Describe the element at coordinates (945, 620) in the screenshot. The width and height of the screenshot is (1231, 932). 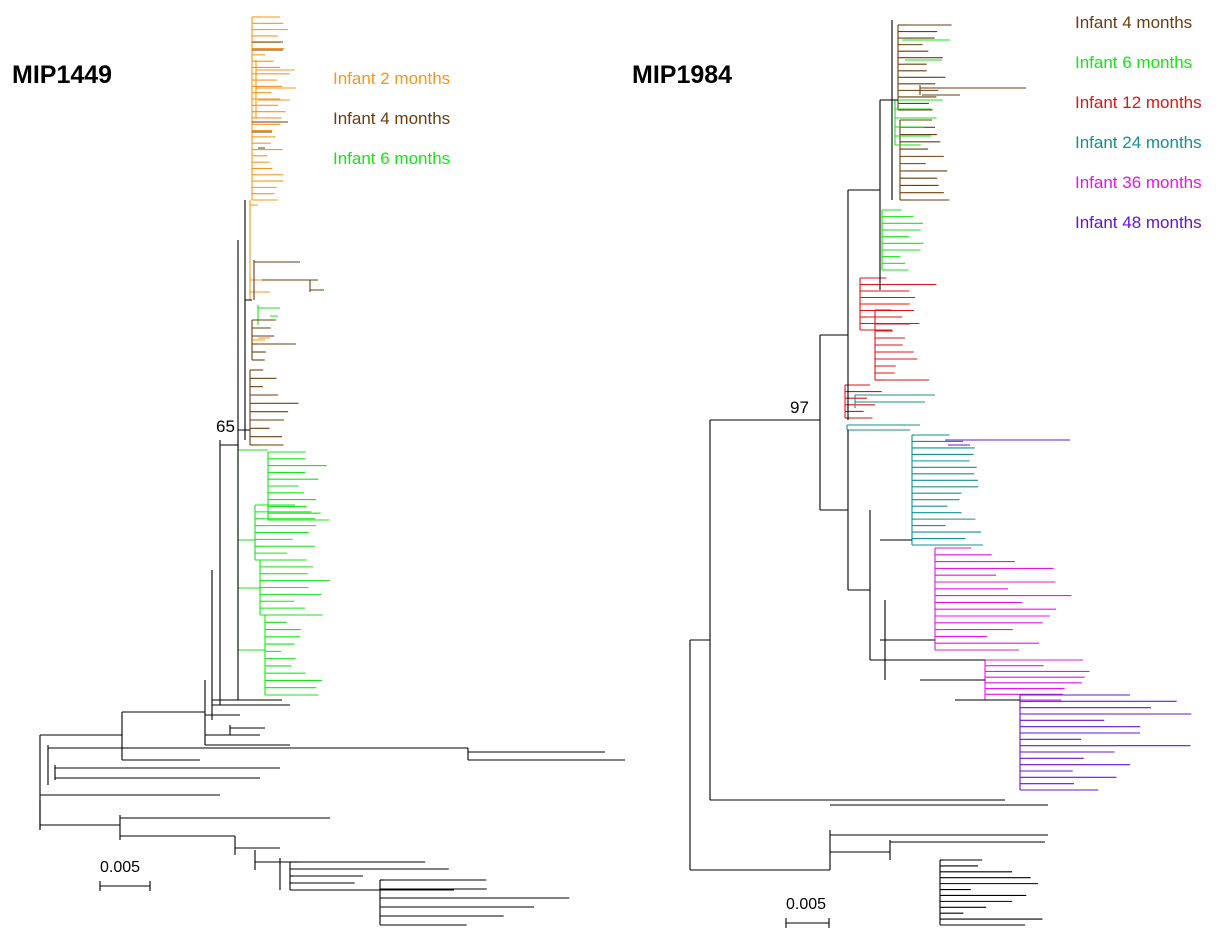
I see `right-inner-links` at that location.